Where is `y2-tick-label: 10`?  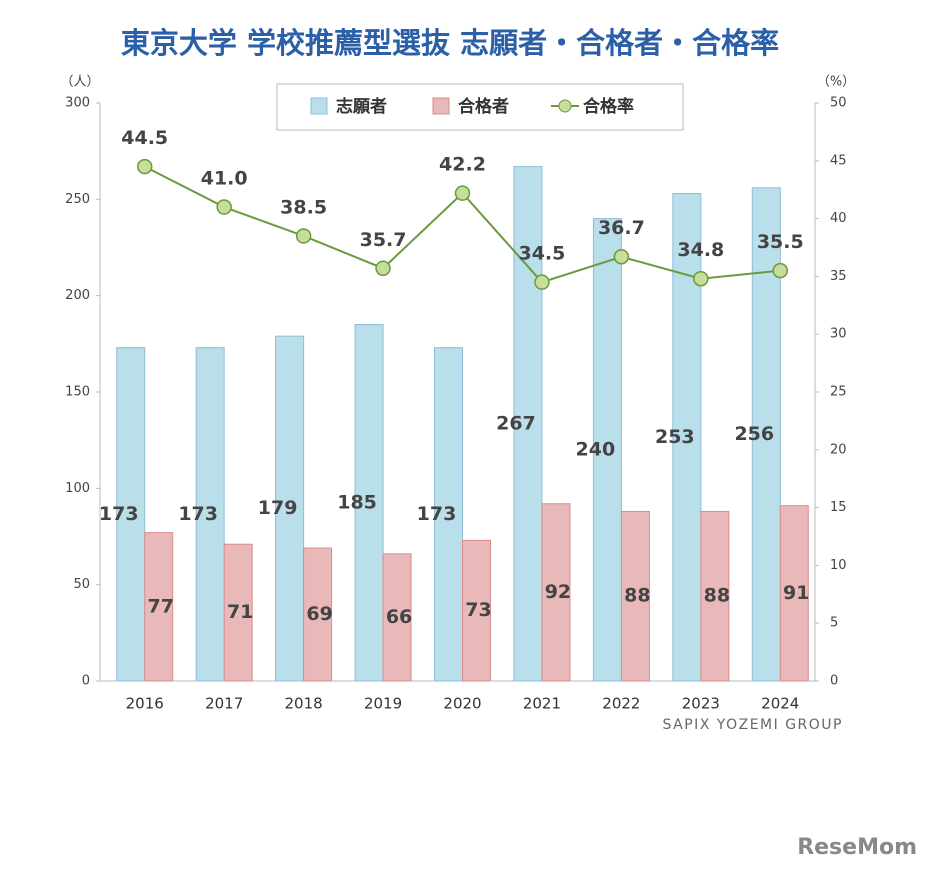 y2-tick-label: 10 is located at coordinates (838, 565).